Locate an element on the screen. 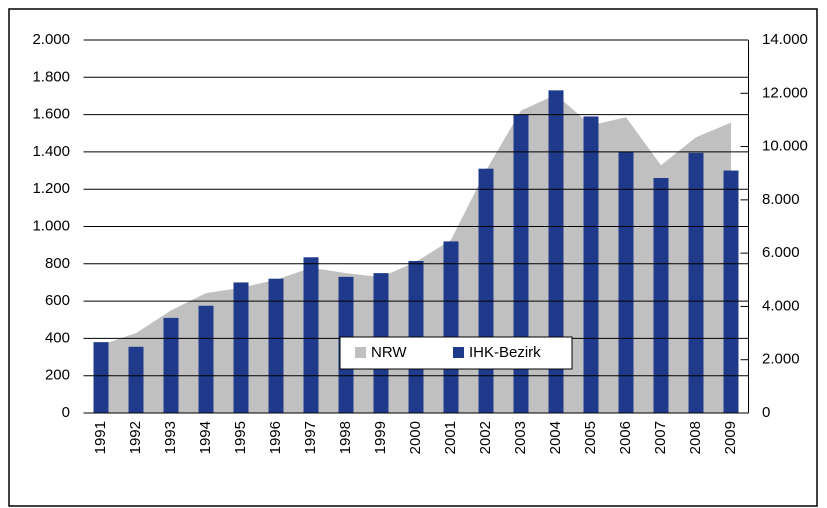 The image size is (827, 508). legend-label: NRW is located at coordinates (389, 352).